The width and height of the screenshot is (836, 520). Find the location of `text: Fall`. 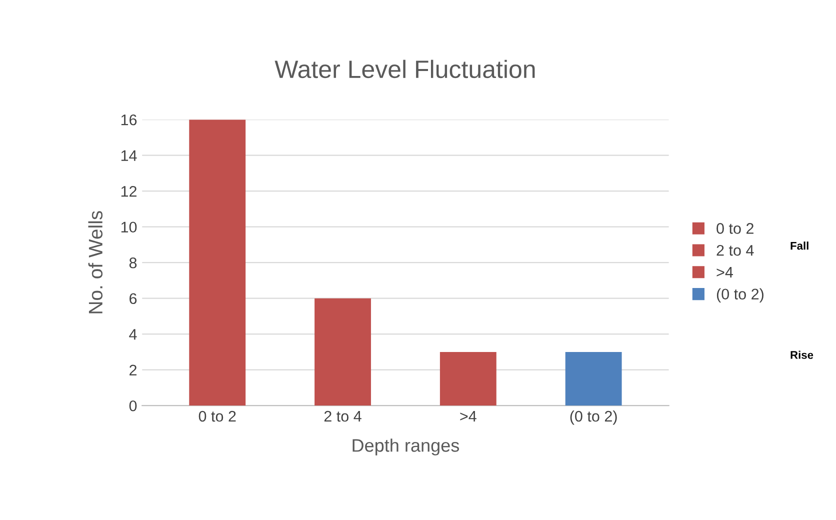

text: Fall is located at coordinates (799, 246).